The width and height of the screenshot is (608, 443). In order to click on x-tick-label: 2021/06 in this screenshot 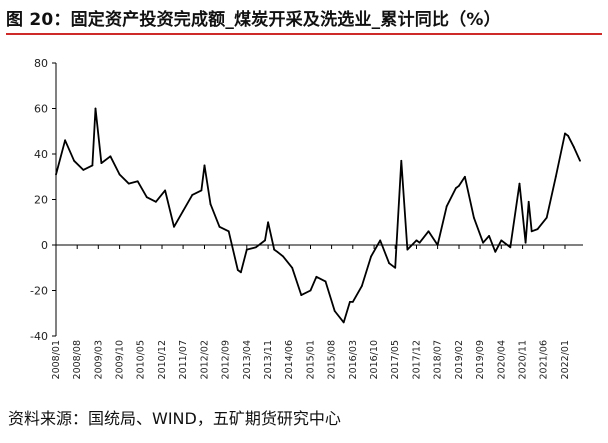, I will do `click(544, 359)`.